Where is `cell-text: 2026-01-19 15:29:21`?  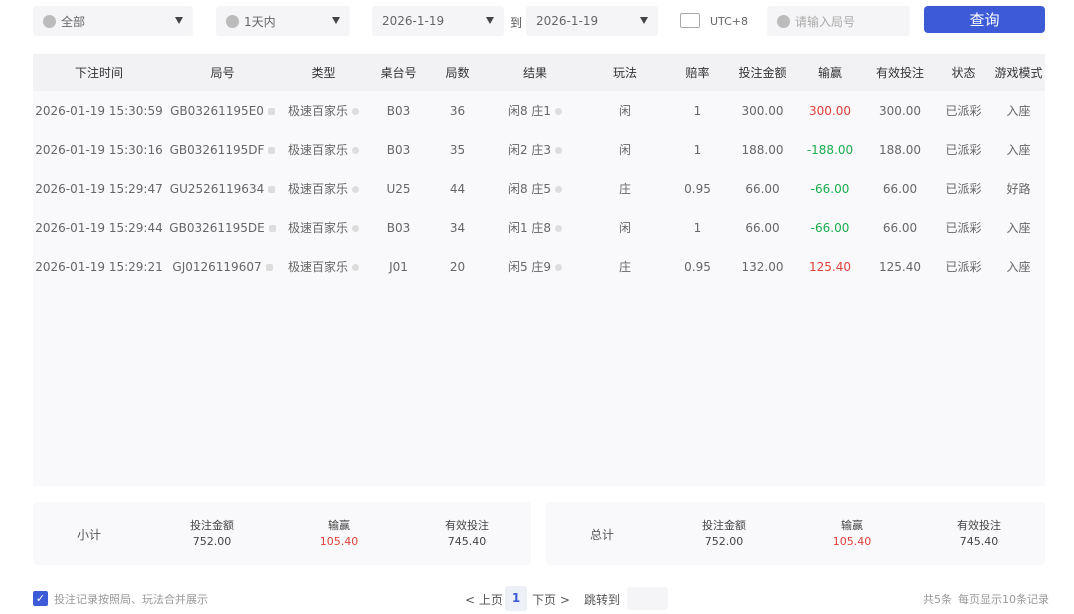 cell-text: 2026-01-19 15:29:21 is located at coordinates (99, 266).